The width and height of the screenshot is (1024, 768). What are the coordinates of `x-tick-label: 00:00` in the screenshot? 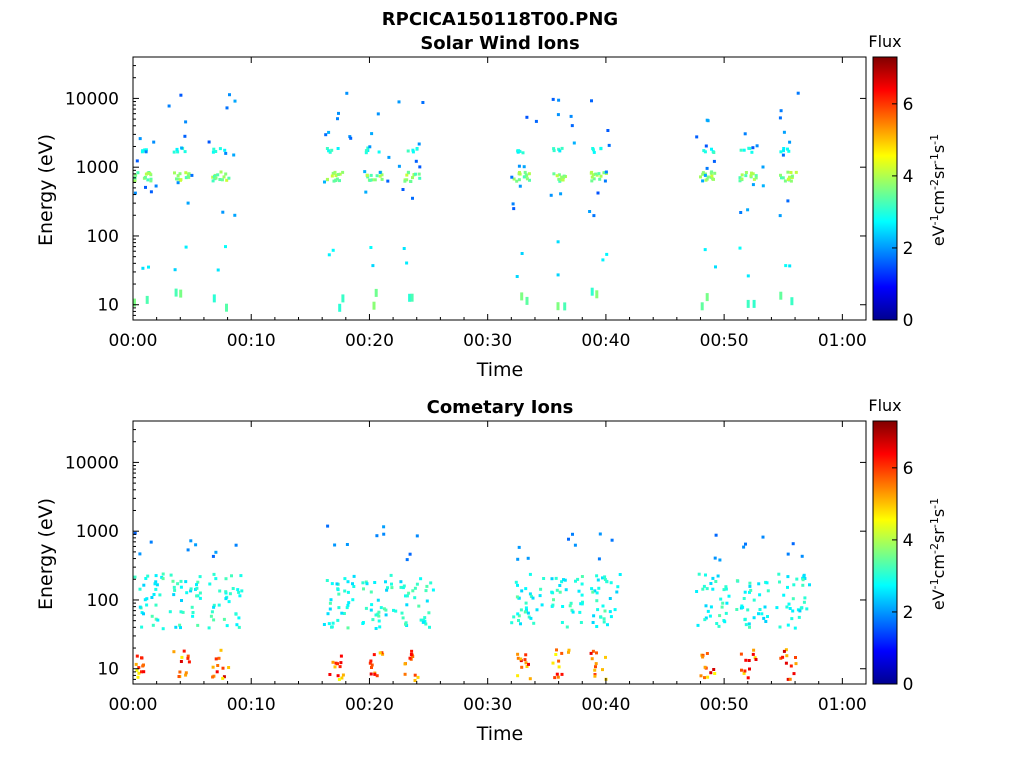 It's located at (133, 341).